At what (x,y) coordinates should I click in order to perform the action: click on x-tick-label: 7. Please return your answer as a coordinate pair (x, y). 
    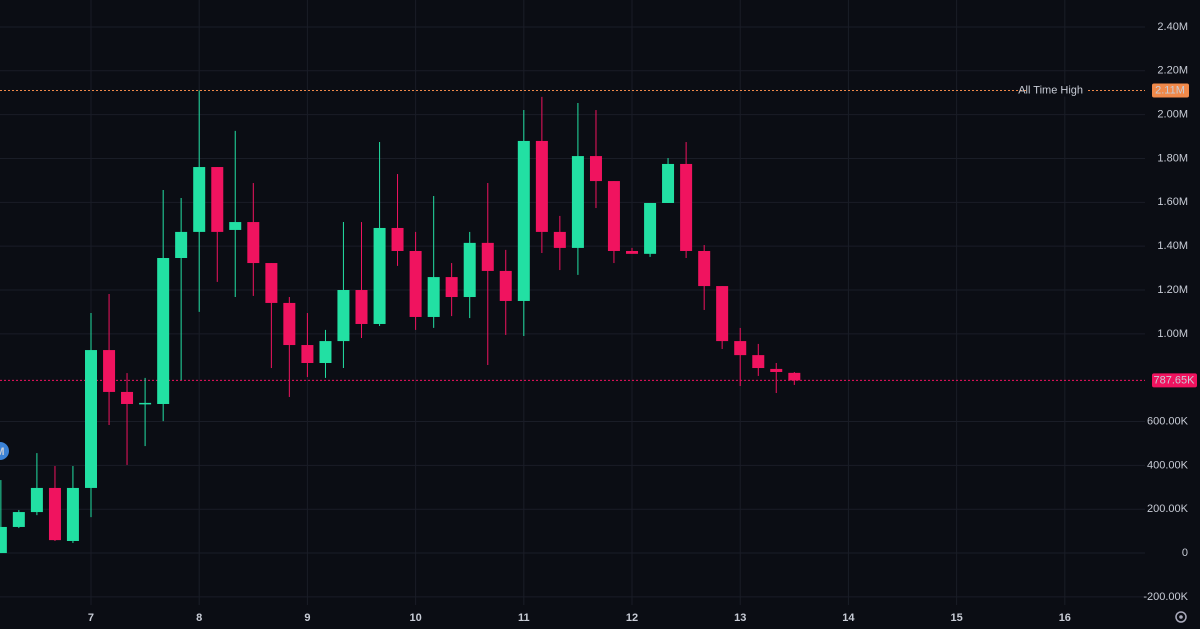
    Looking at the image, I should click on (91, 618).